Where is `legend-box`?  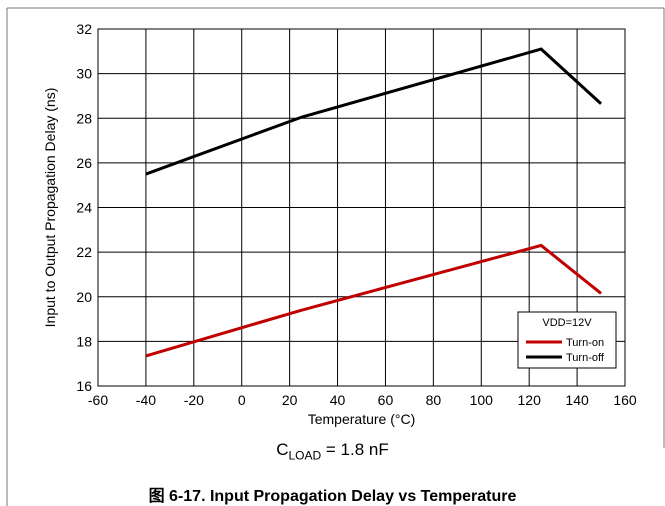 legend-box is located at coordinates (567, 340).